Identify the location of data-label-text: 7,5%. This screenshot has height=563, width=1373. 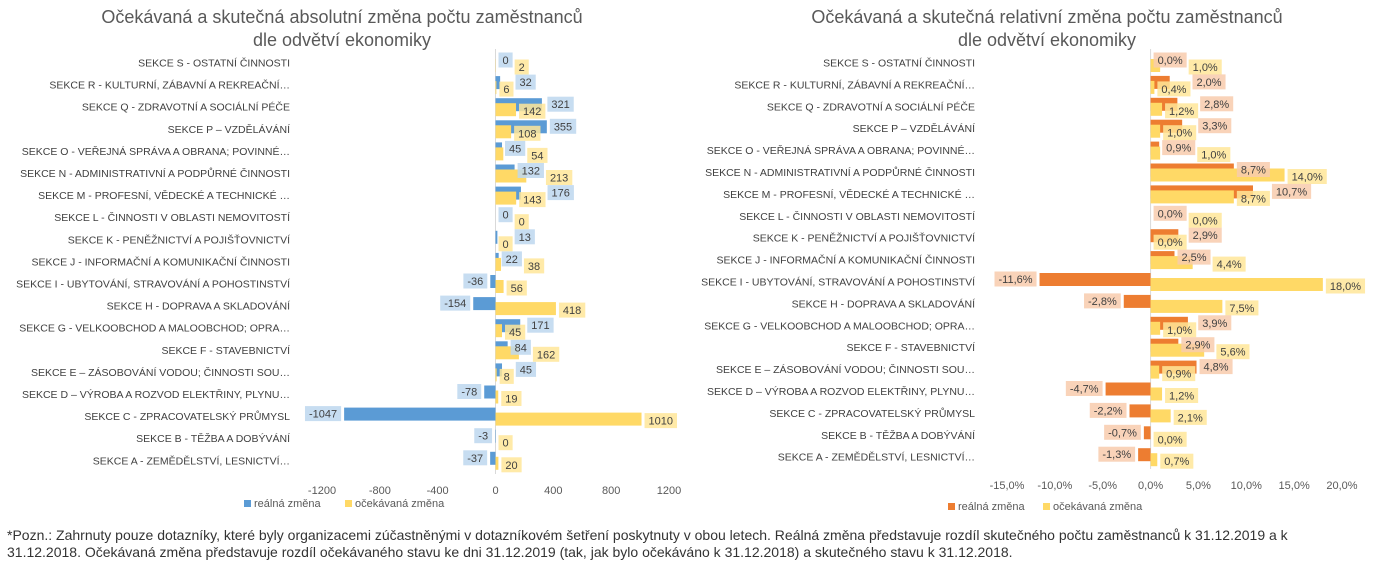
(1241, 309).